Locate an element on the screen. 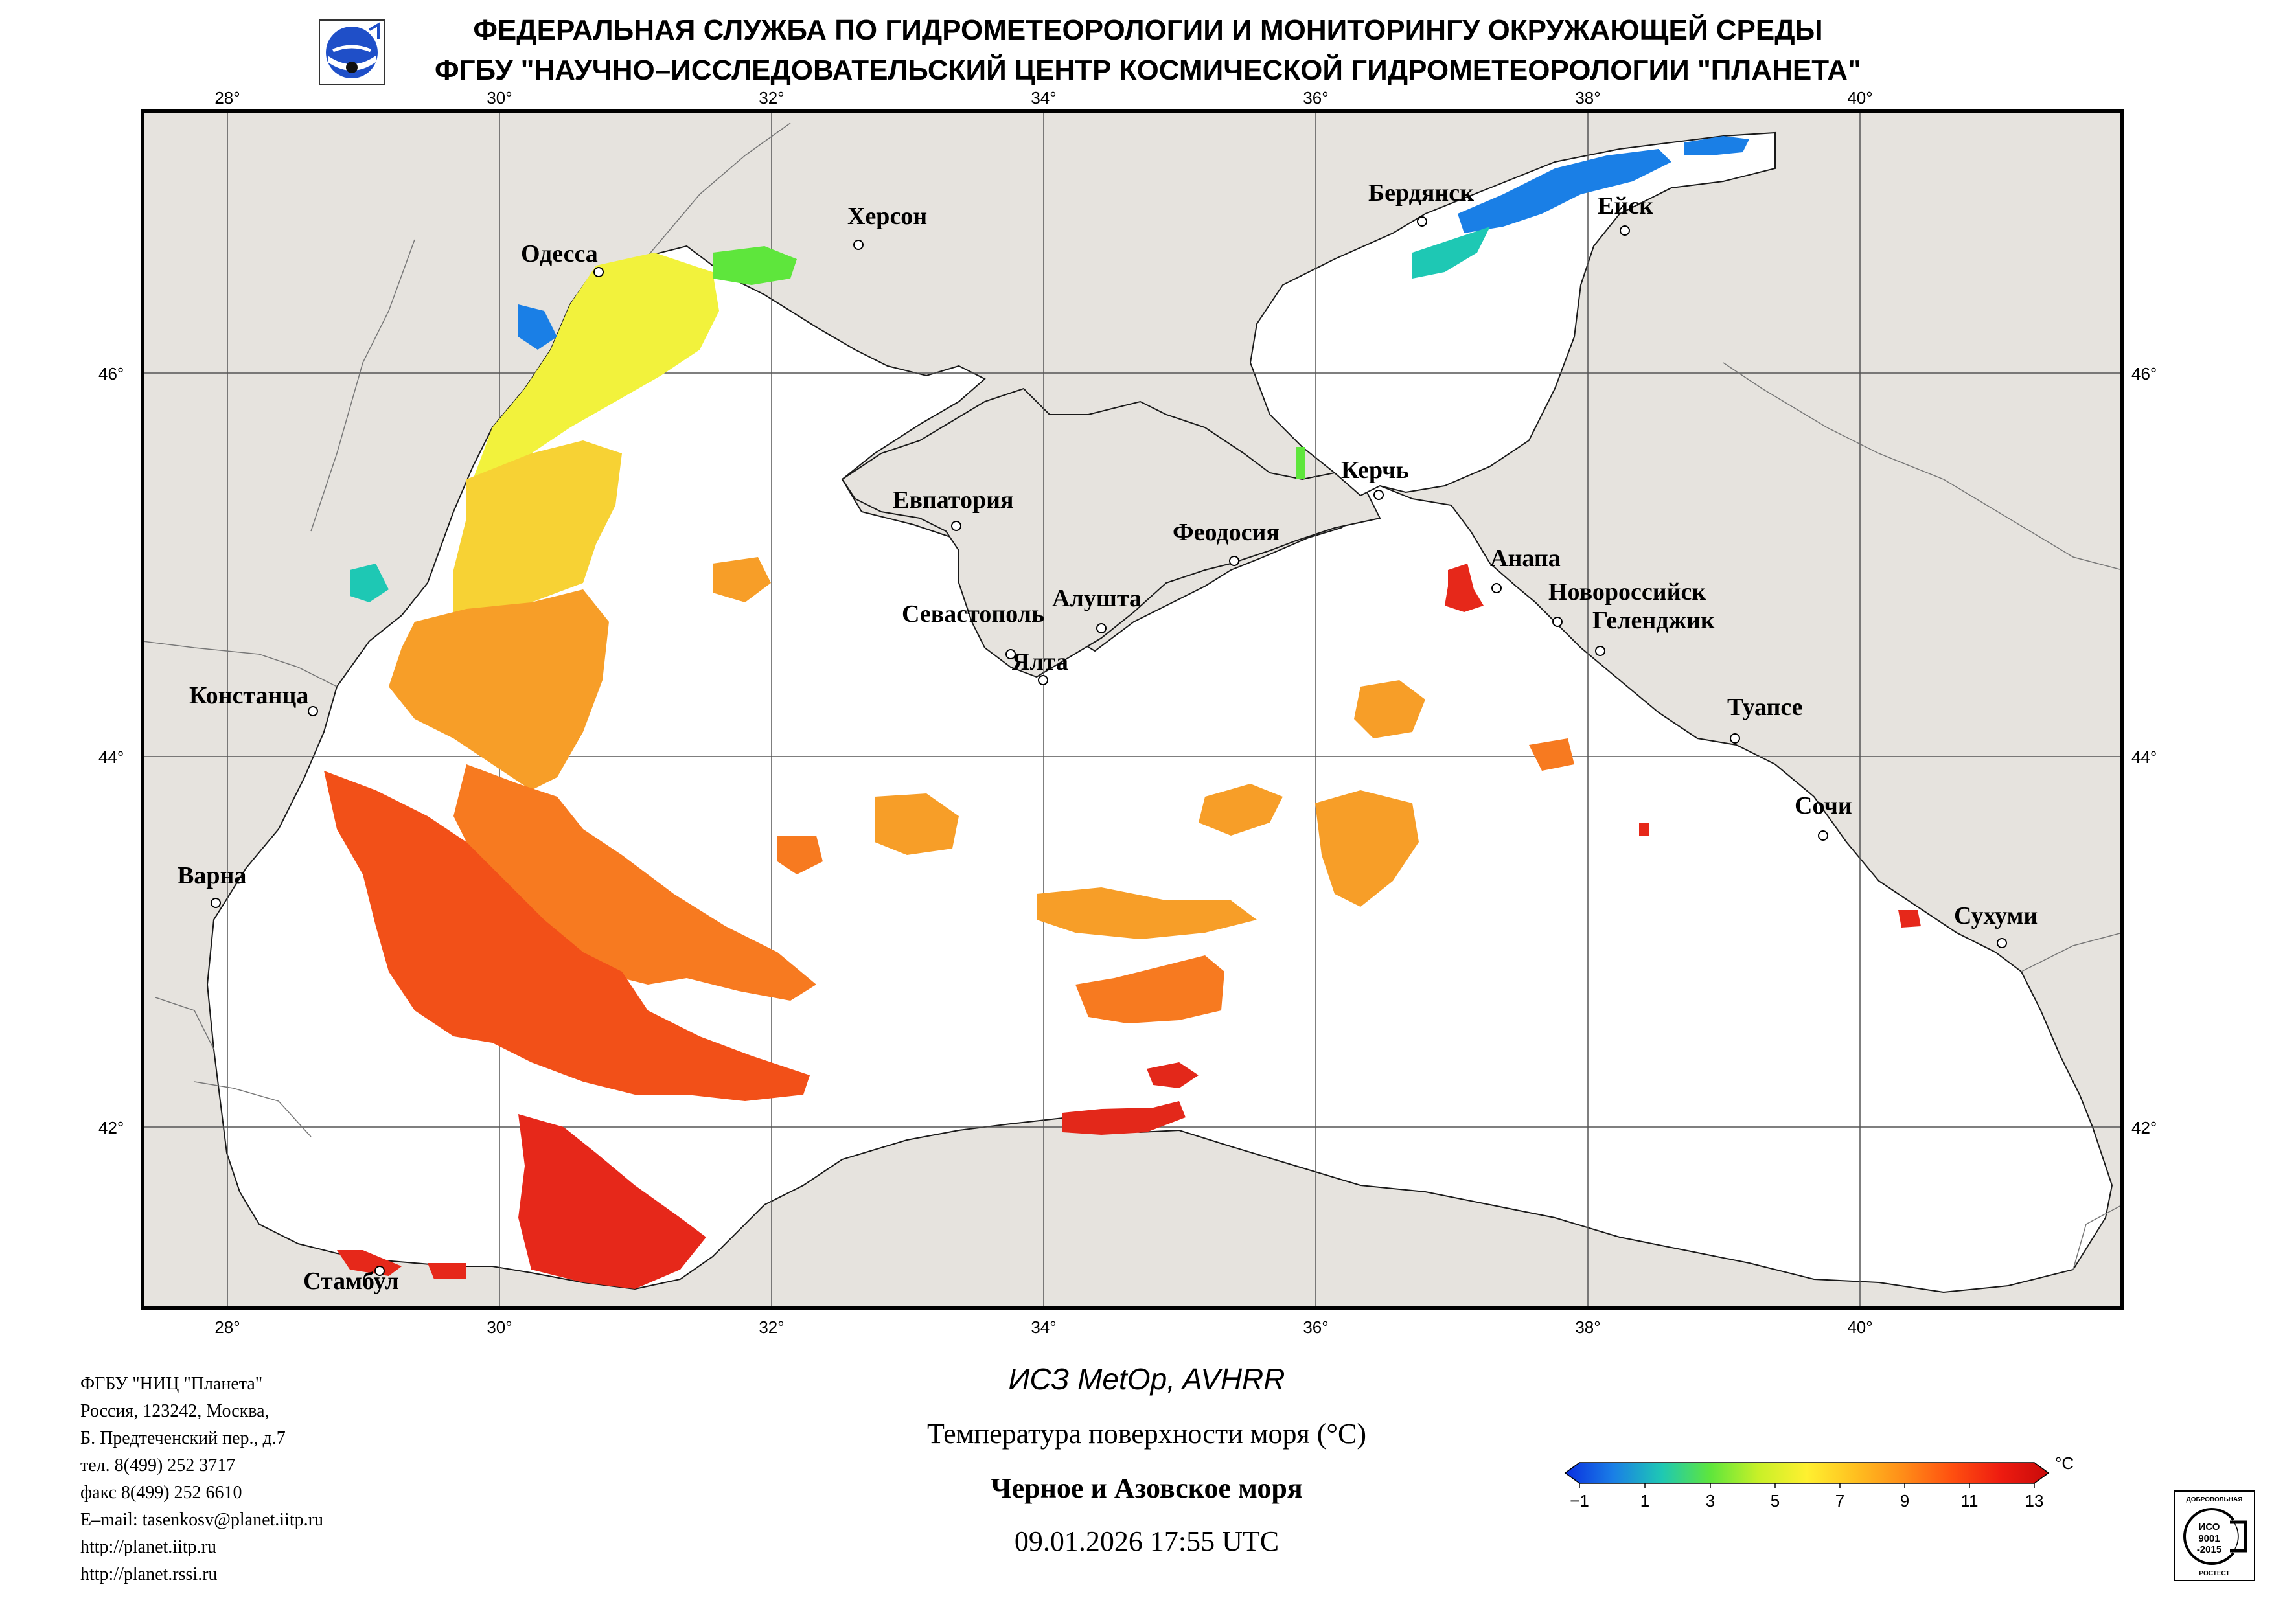 This screenshot has width=2296, height=1607. colorbar-tick-label: 9 is located at coordinates (1904, 1499).